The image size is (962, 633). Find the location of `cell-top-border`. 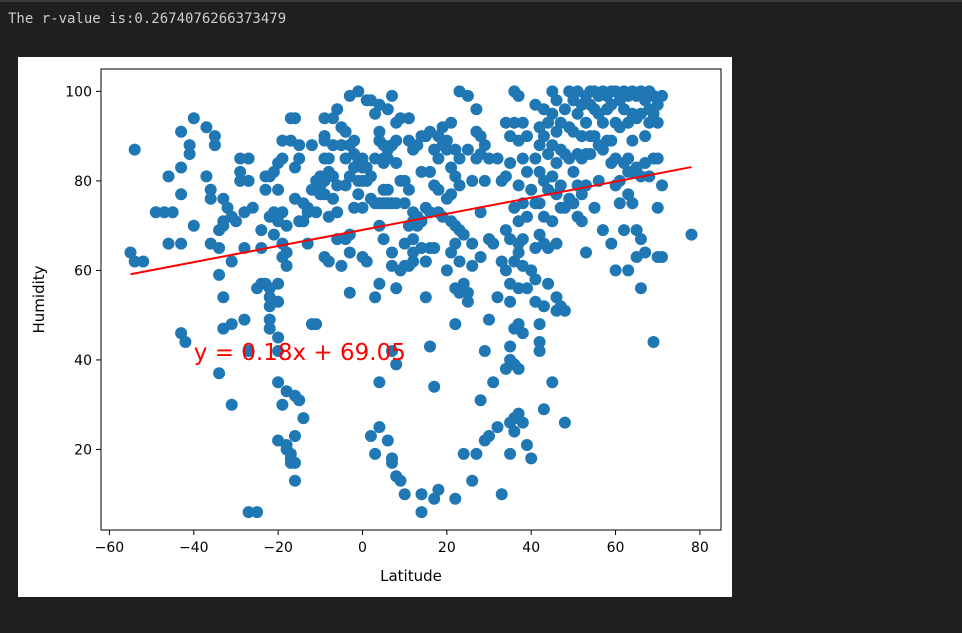

cell-top-border is located at coordinates (481, 1).